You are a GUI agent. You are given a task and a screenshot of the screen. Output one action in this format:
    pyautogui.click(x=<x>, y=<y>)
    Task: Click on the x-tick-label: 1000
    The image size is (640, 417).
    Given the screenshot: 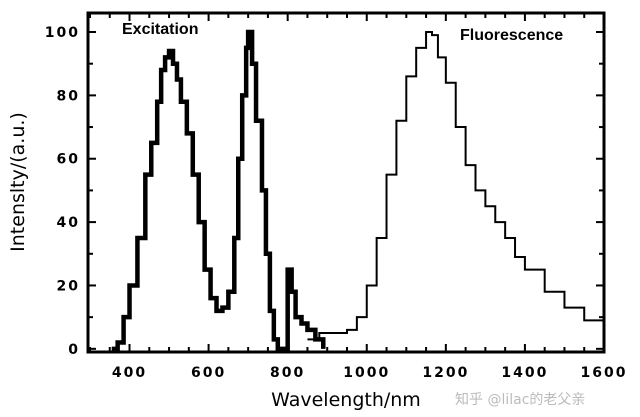 What is the action you would take?
    pyautogui.click(x=366, y=373)
    